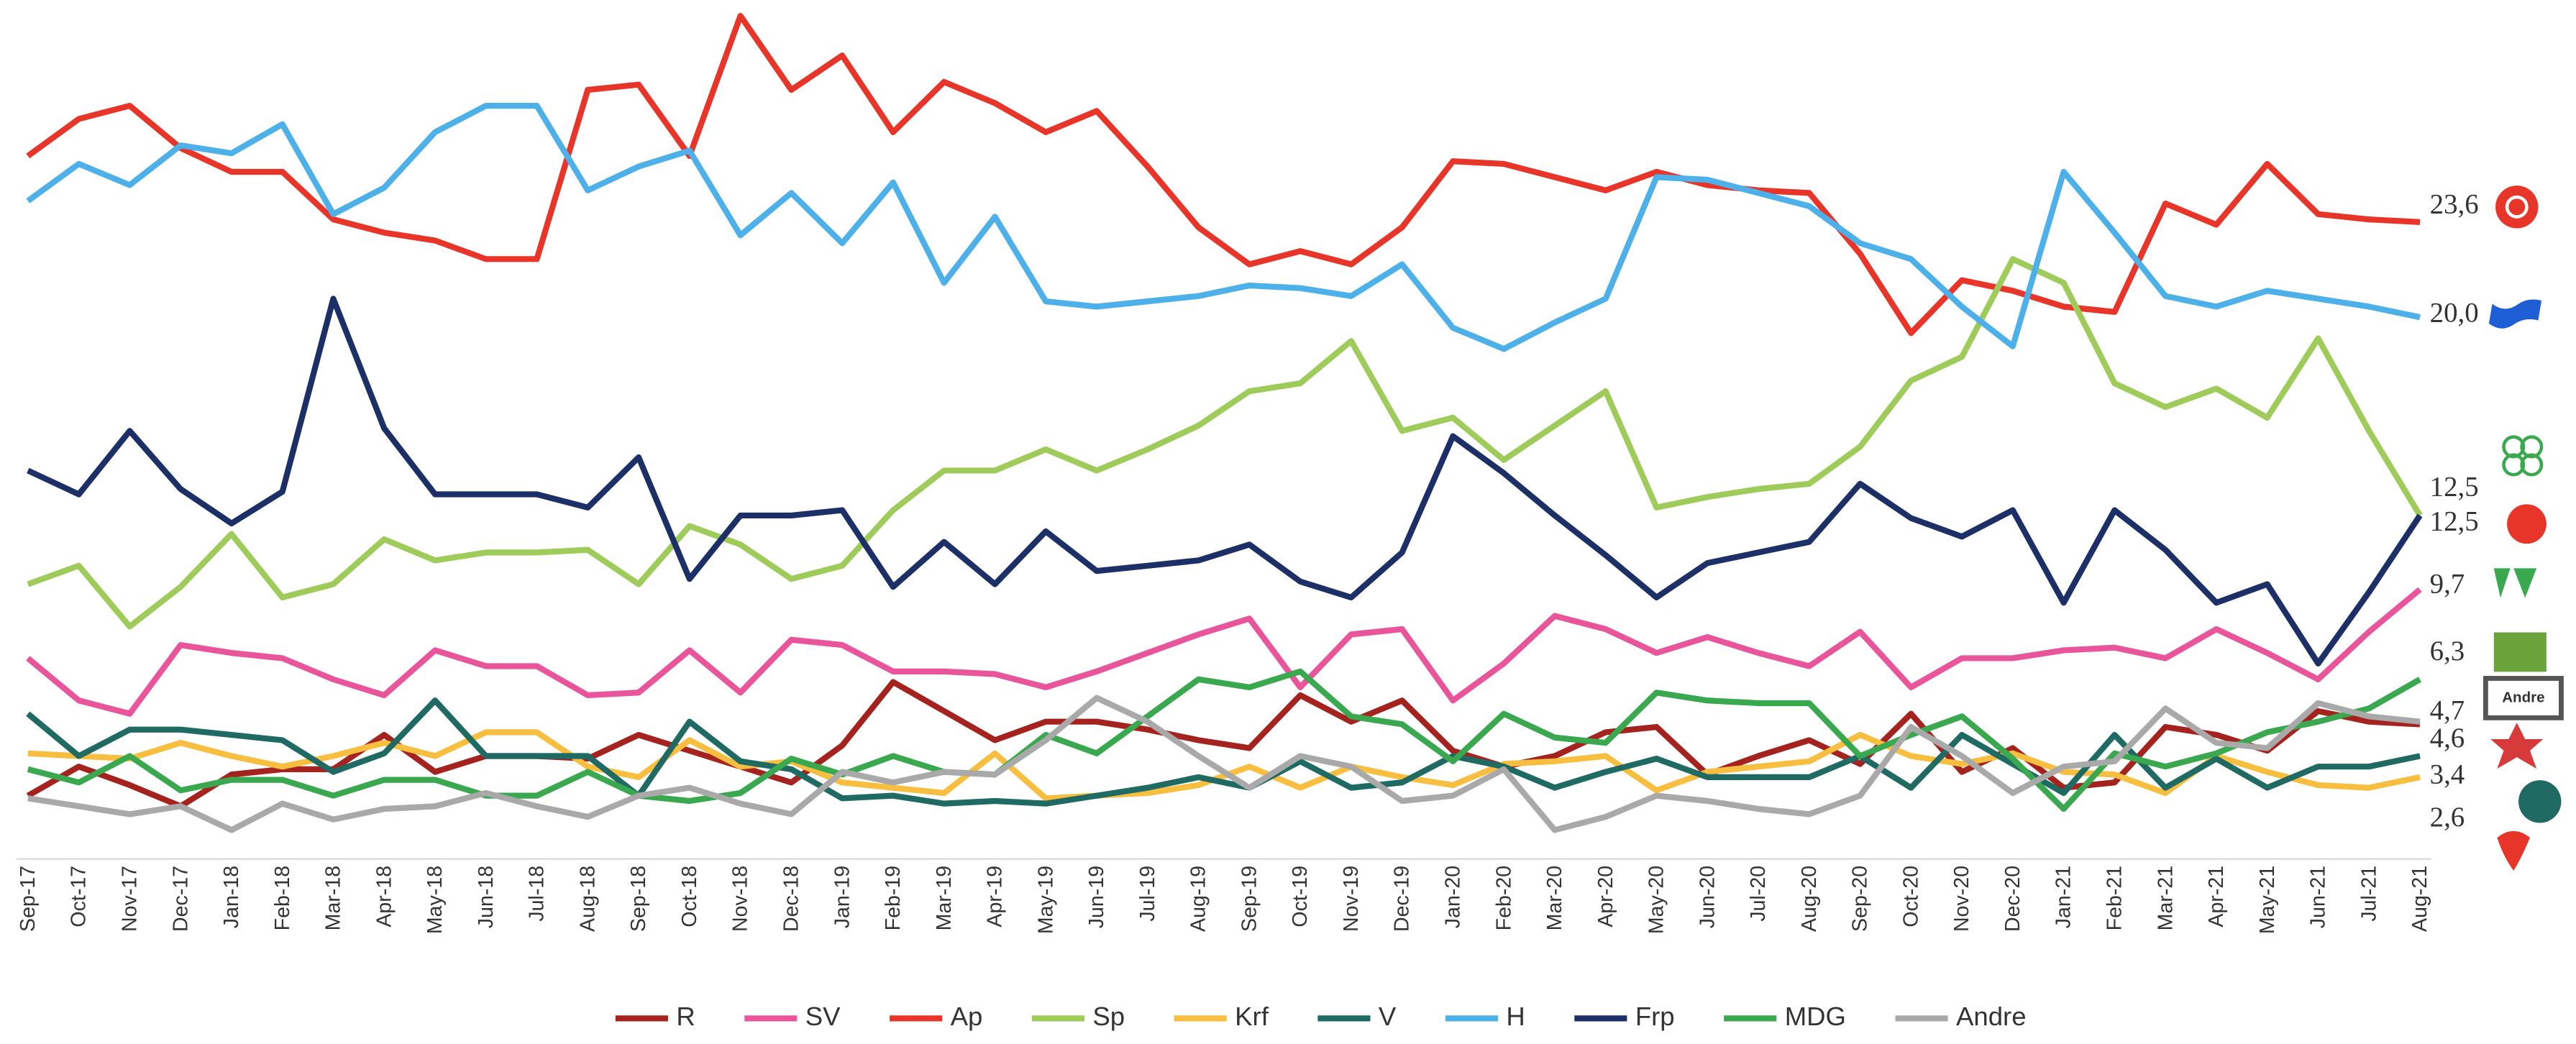  I want to click on x-tick-label: Mar-19, so click(944, 898).